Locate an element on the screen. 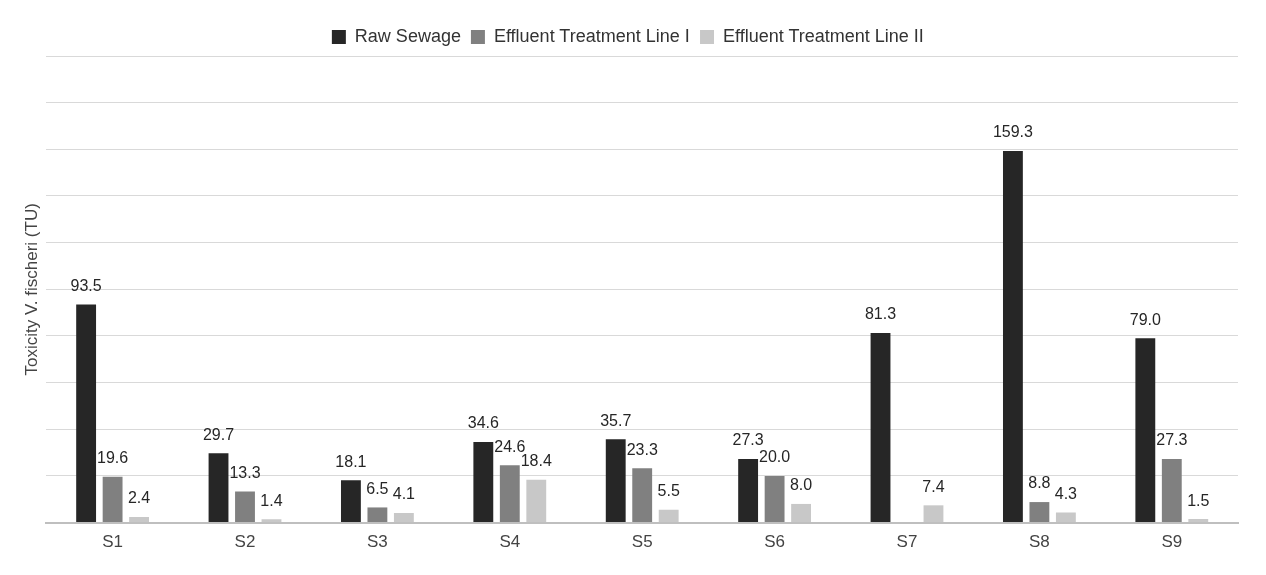 The height and width of the screenshot is (575, 1266). legend-label: Effluent Treatment Line II is located at coordinates (823, 35).